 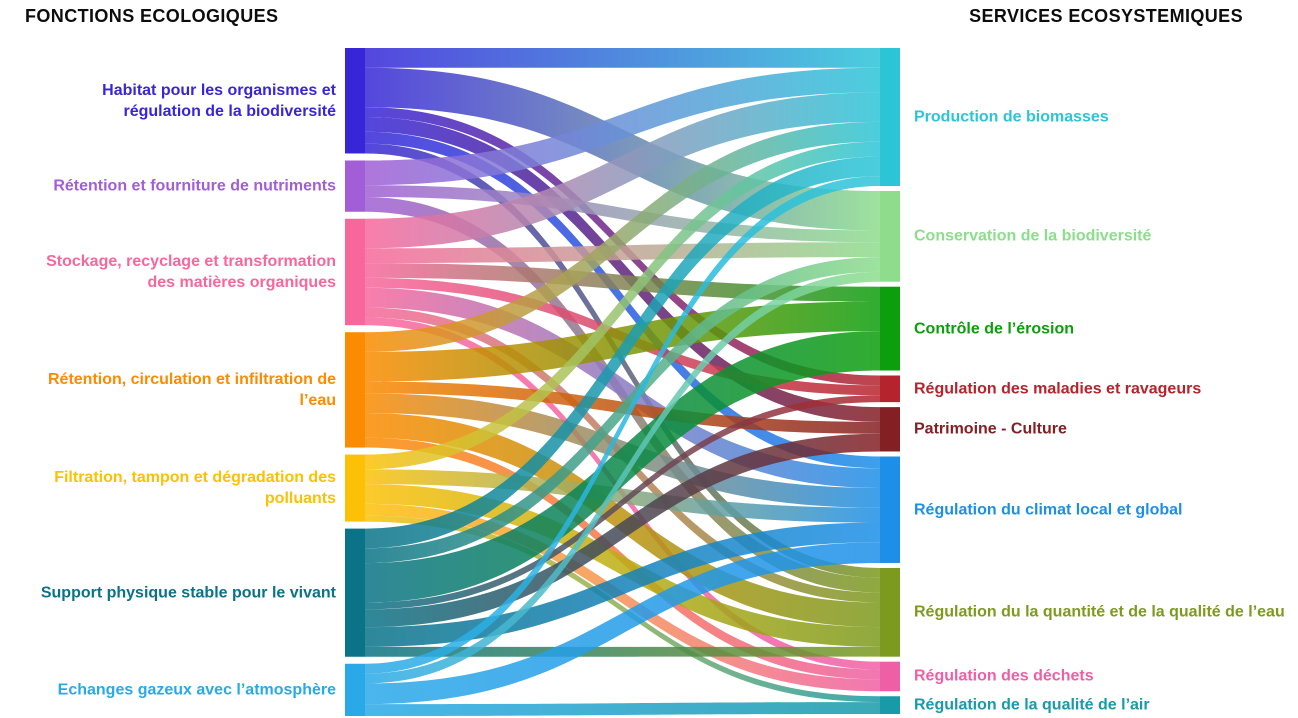 I want to click on sankey-flow-polluants-to-qualite-air, so click(x=622, y=609).